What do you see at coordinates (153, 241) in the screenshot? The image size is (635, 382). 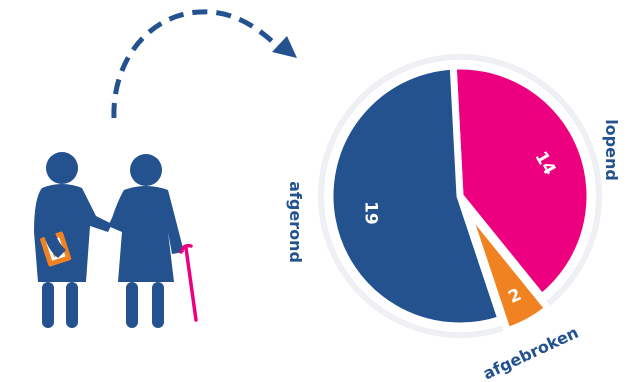 I see `right-person-icon` at bounding box center [153, 241].